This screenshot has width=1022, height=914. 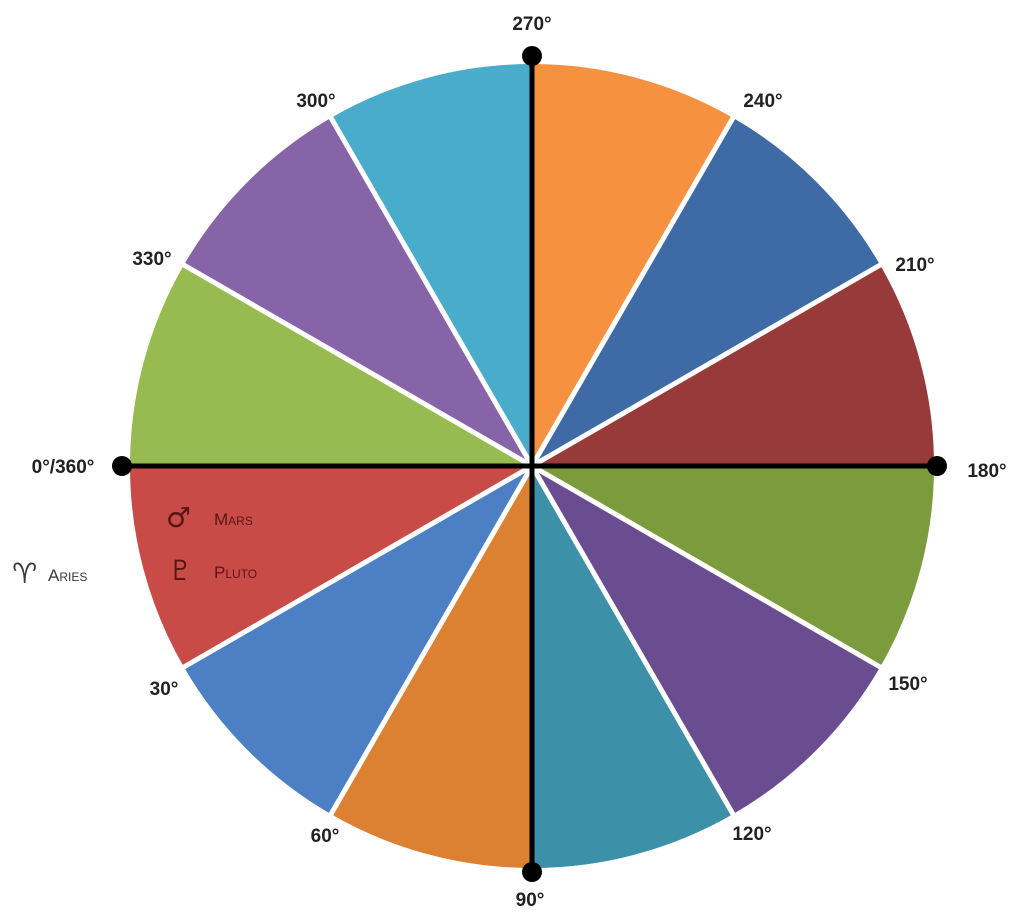 I want to click on degree-label-210: 210°, so click(x=914, y=265).